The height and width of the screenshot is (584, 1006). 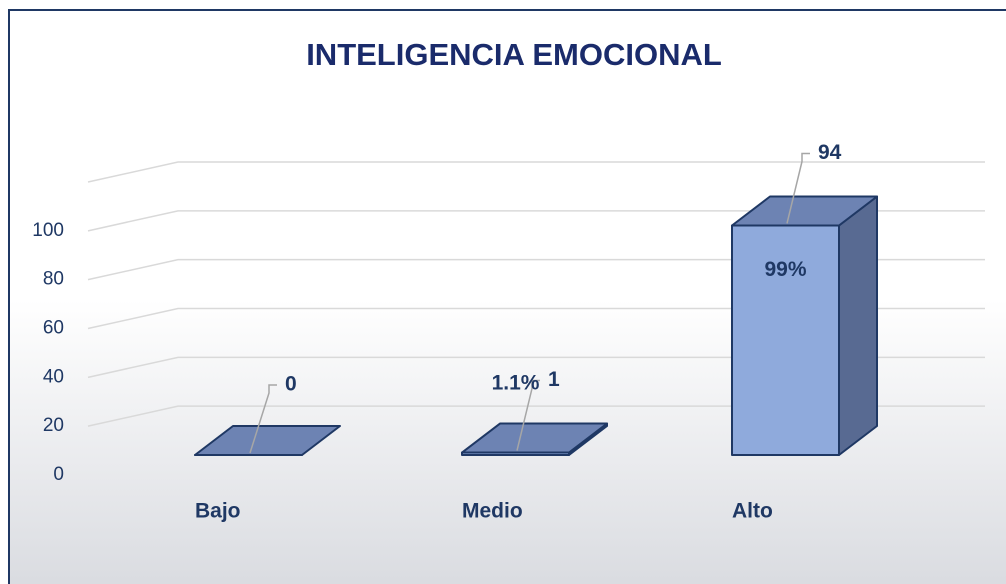 What do you see at coordinates (218, 511) in the screenshot?
I see `x-tick-label: Bajo` at bounding box center [218, 511].